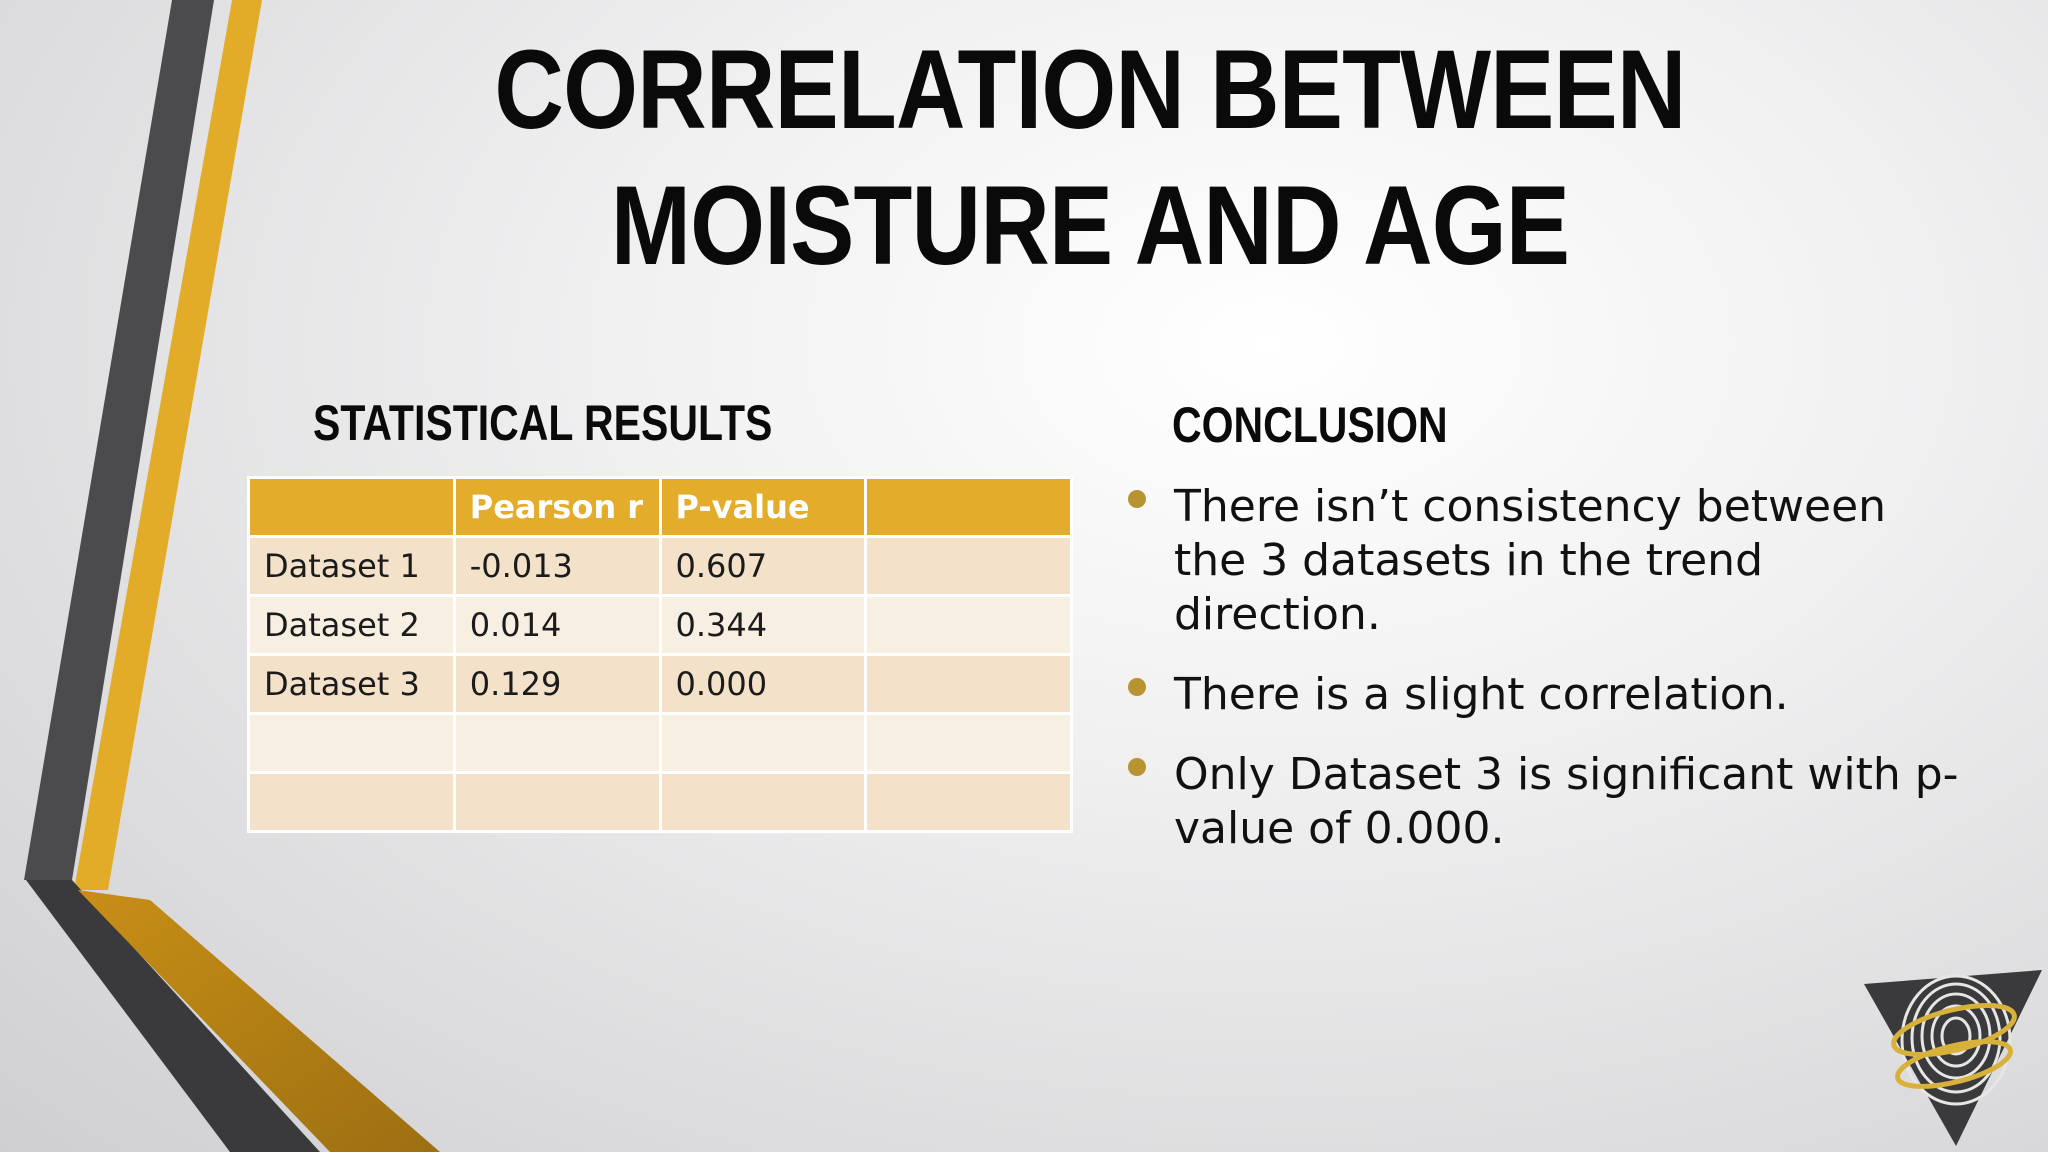  Describe the element at coordinates (763, 625) in the screenshot. I see `table-cell: 0.344` at that location.